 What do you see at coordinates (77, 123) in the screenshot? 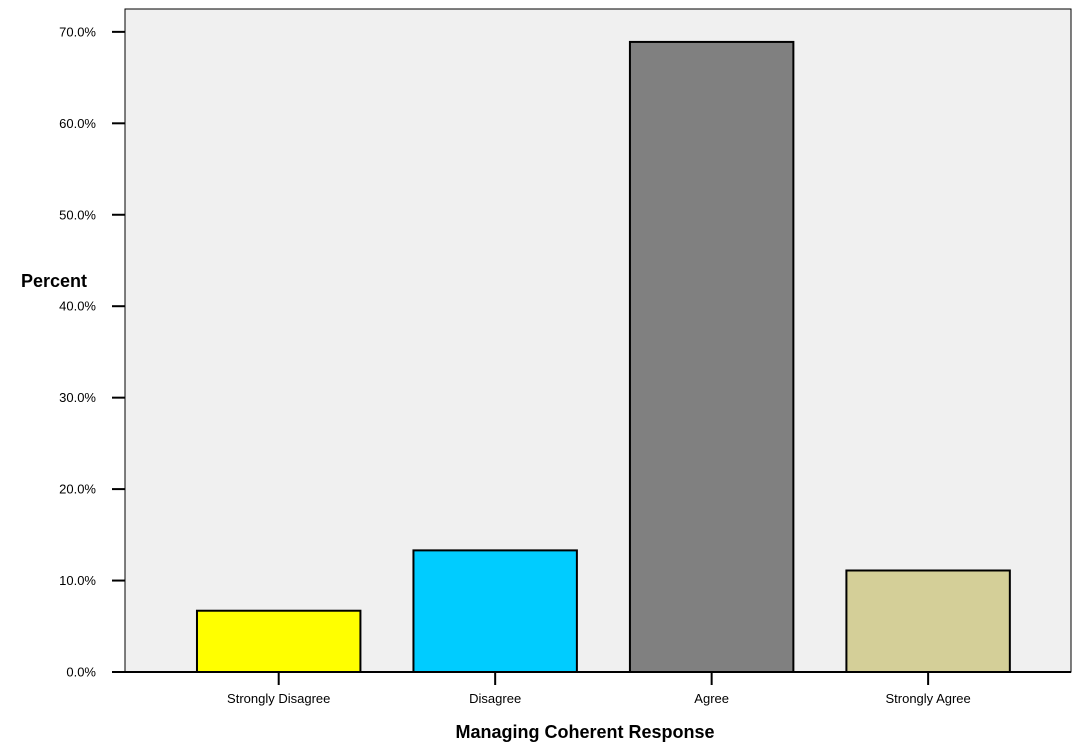
I see `y-tick-label: 60.0%` at bounding box center [77, 123].